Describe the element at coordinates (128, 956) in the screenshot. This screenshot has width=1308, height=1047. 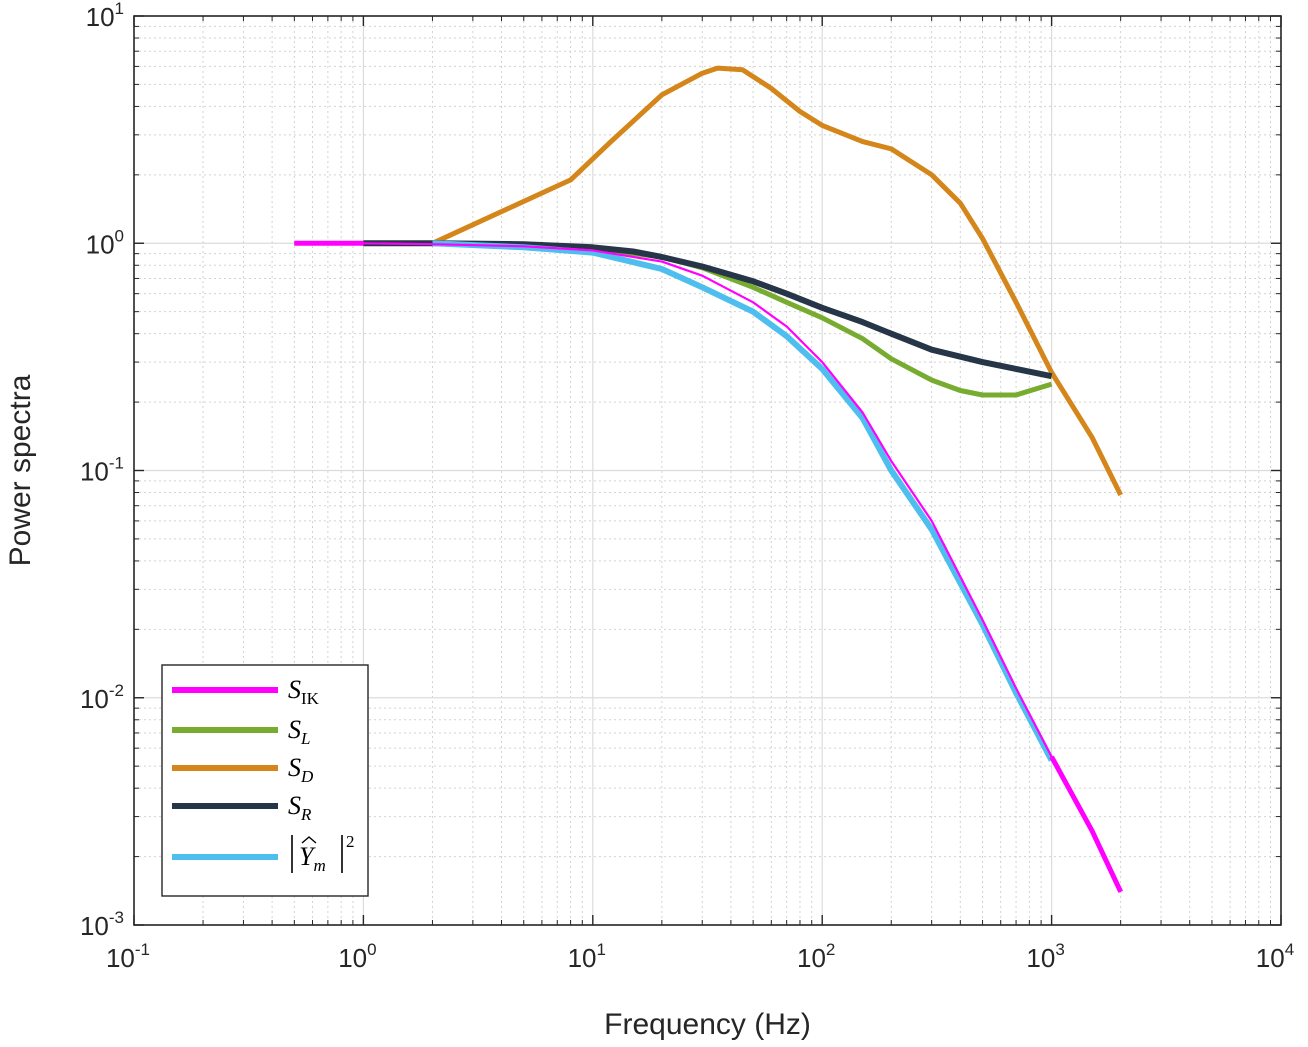
I see `x-tick-label: 10⁻¹` at that location.